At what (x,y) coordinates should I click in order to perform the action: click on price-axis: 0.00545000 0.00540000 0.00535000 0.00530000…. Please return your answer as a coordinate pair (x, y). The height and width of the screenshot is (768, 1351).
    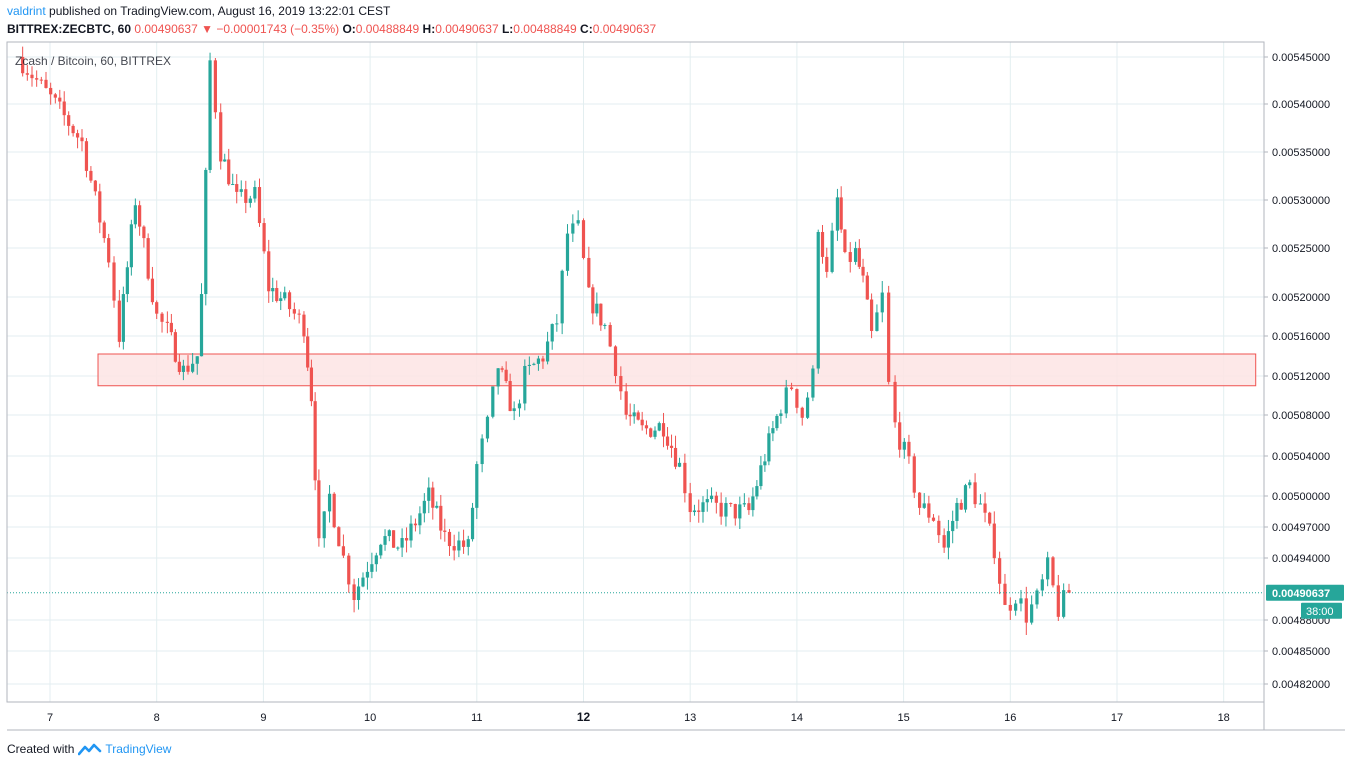
    Looking at the image, I should click on (1297, 371).